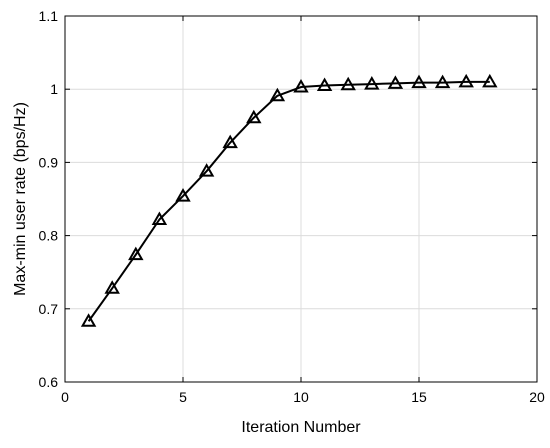  I want to click on y-tick-label: 0.8, so click(49, 236).